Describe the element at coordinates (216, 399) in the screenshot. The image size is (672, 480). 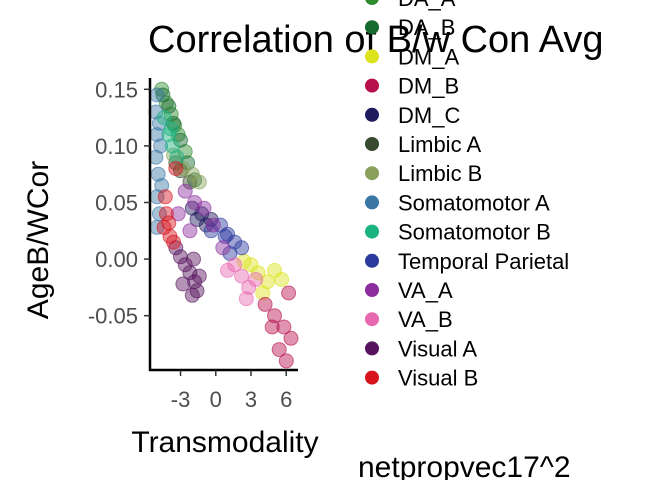
I see `x-tick-label: 0` at that location.